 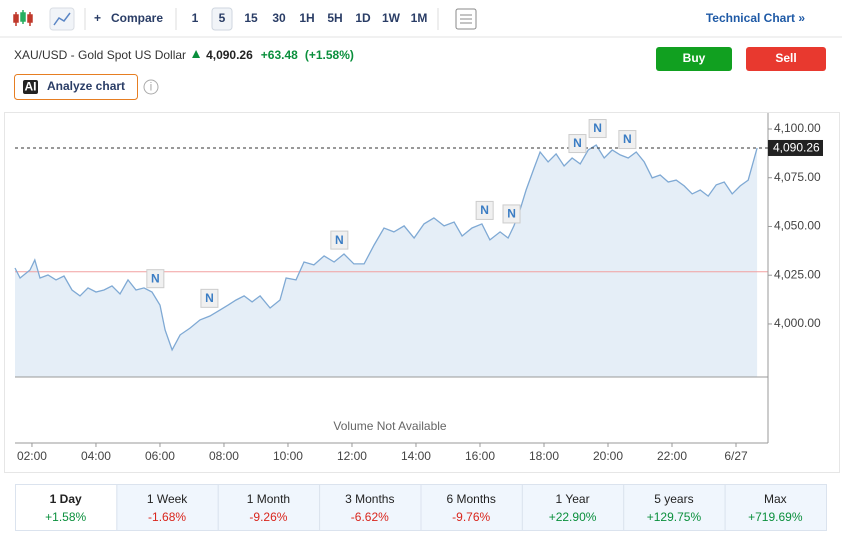 I want to click on info-icon, so click(x=151, y=87).